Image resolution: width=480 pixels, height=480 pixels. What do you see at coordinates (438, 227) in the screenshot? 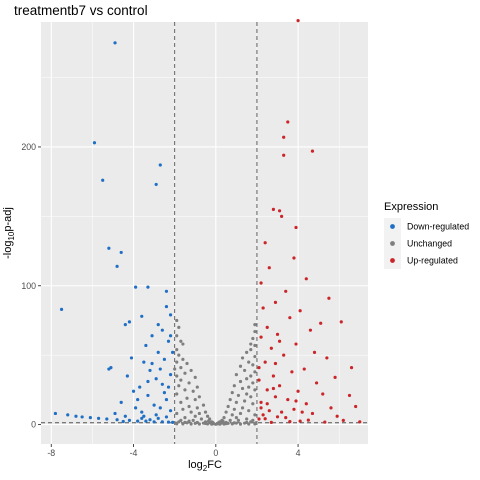
I see `legend-label: Down-regulated` at bounding box center [438, 227].